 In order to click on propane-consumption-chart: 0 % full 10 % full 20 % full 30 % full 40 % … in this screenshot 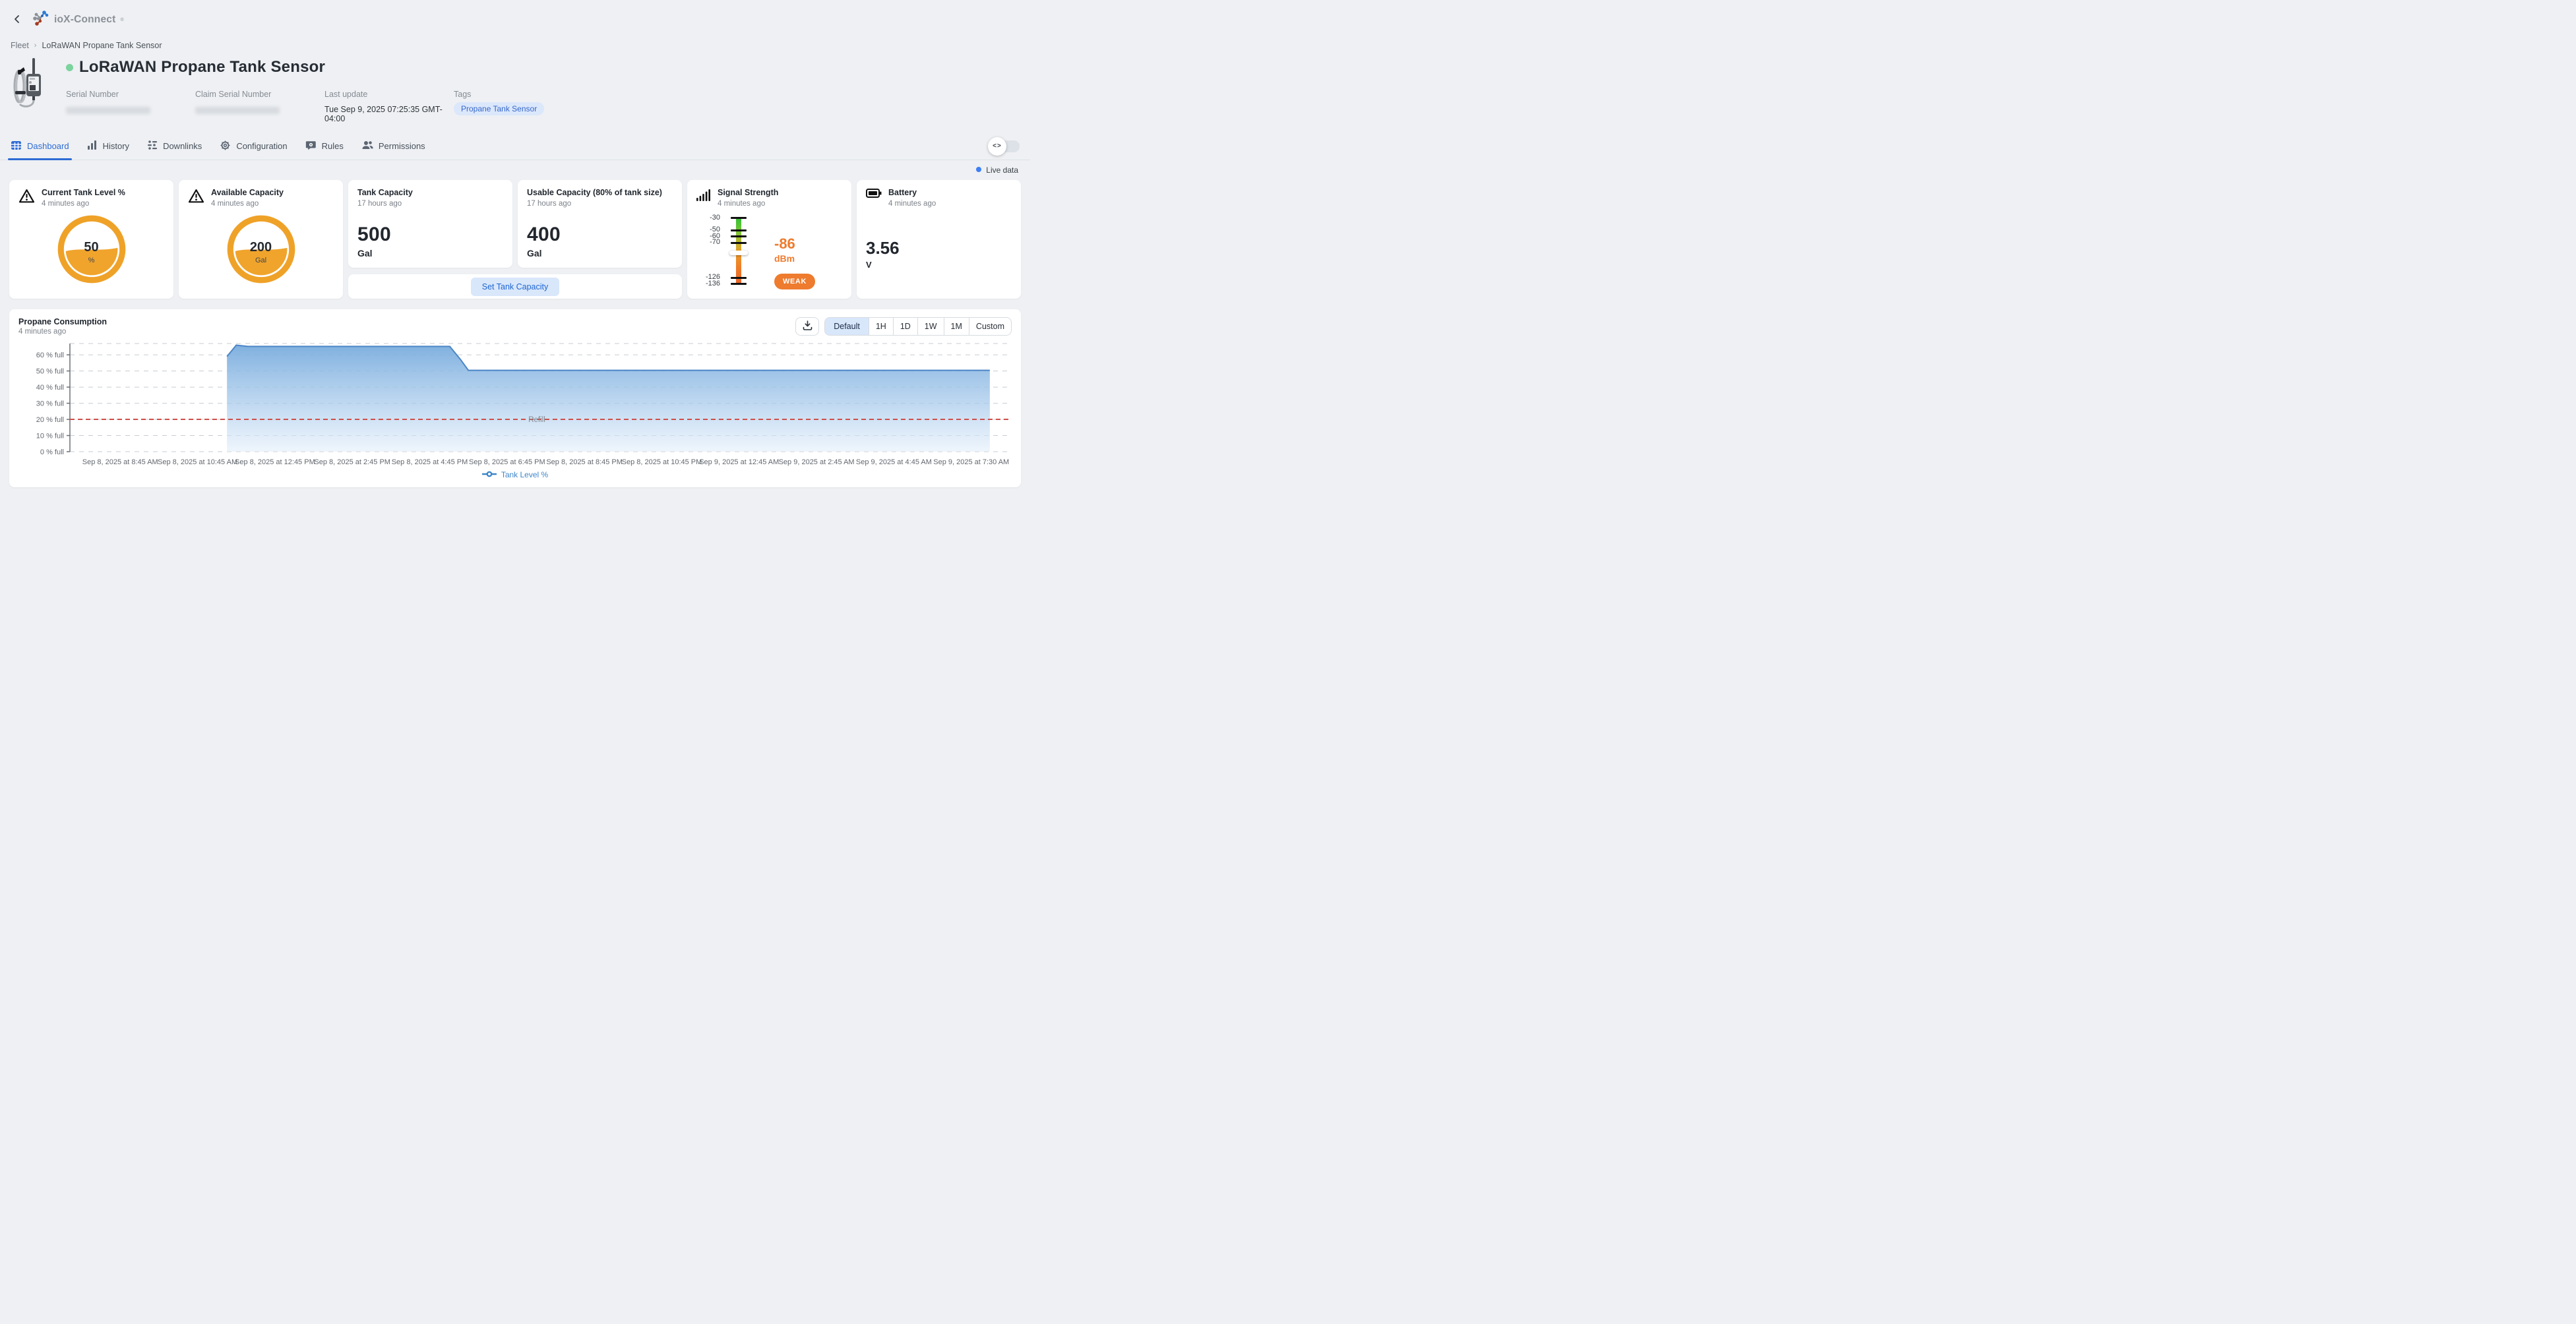, I will do `click(522, 404)`.